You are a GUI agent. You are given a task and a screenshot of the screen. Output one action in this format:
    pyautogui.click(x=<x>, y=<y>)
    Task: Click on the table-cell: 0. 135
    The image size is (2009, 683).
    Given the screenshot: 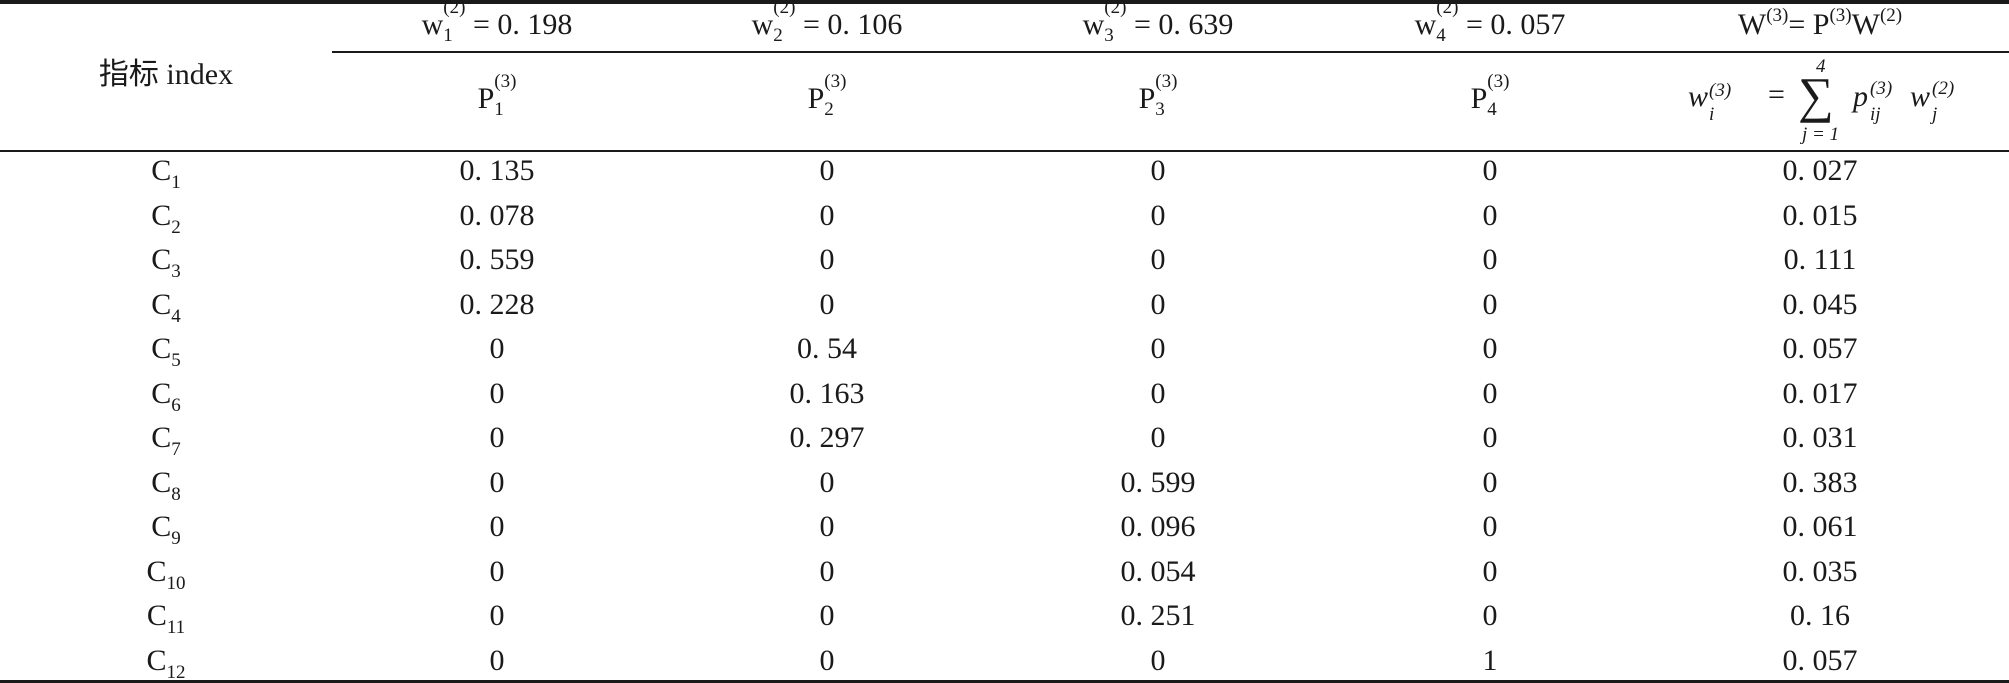 What is the action you would take?
    pyautogui.click(x=497, y=170)
    